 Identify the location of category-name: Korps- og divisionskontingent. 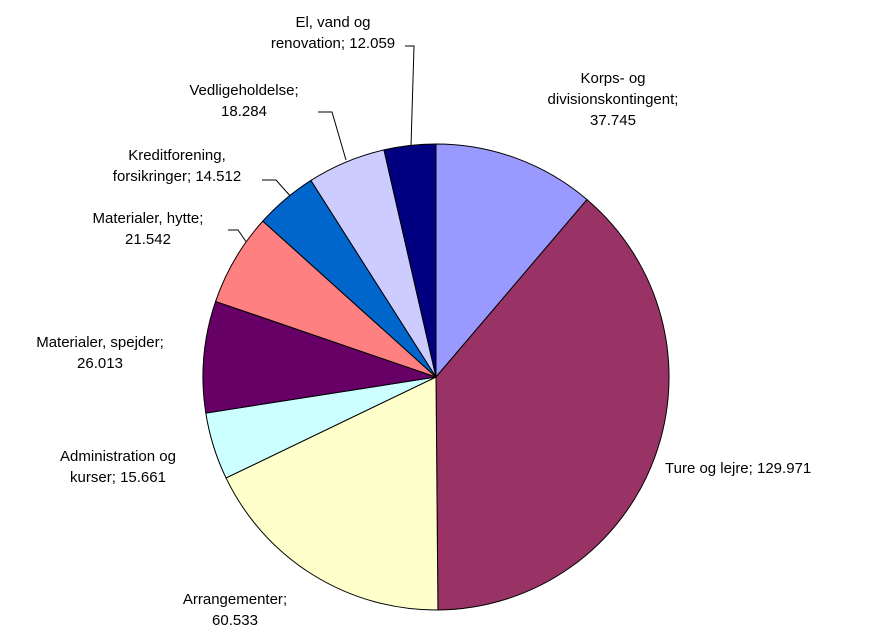
(611, 89).